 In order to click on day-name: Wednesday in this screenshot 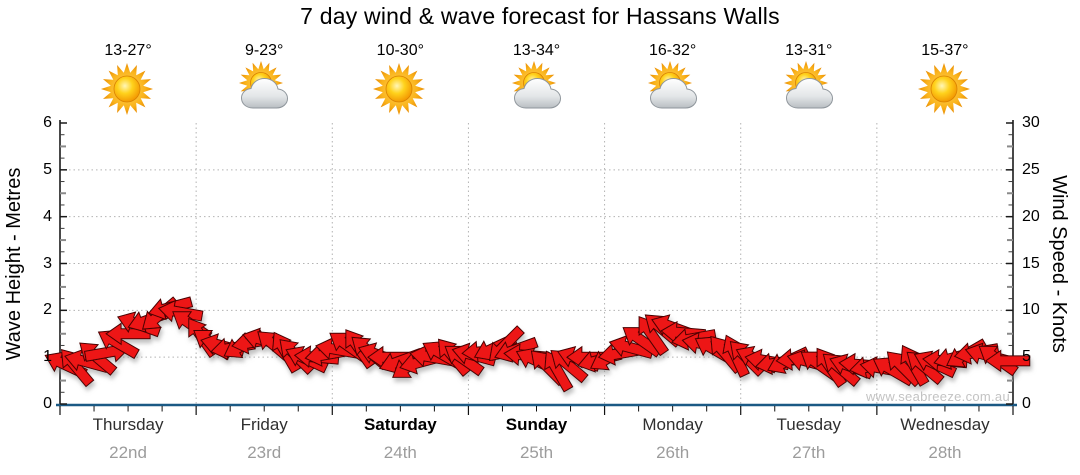, I will do `click(945, 424)`.